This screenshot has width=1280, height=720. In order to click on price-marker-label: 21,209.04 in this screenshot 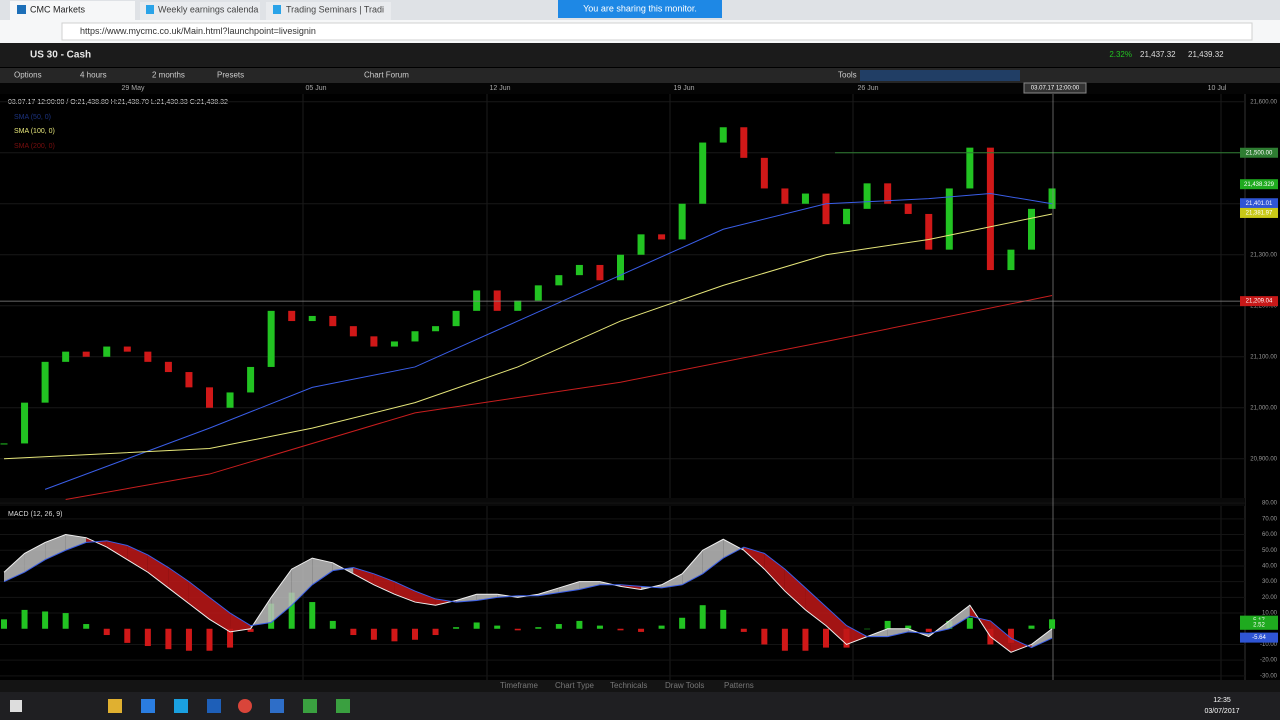, I will do `click(1259, 302)`.